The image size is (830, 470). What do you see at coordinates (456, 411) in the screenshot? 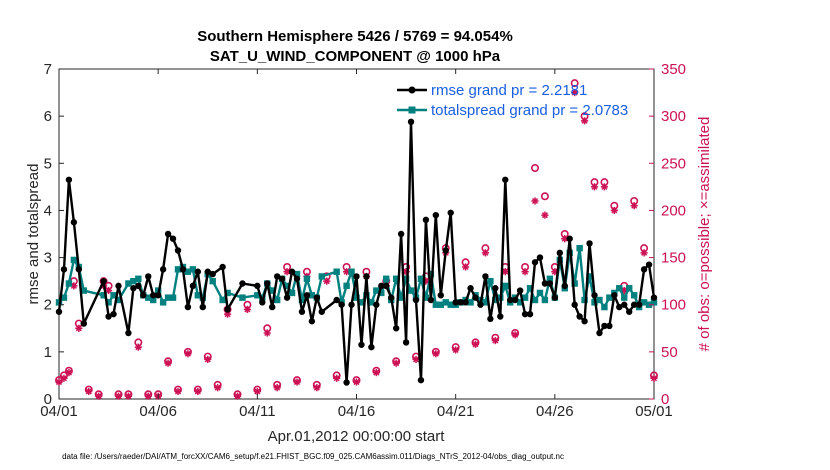
I see `x-tick-label: 04/21` at bounding box center [456, 411].